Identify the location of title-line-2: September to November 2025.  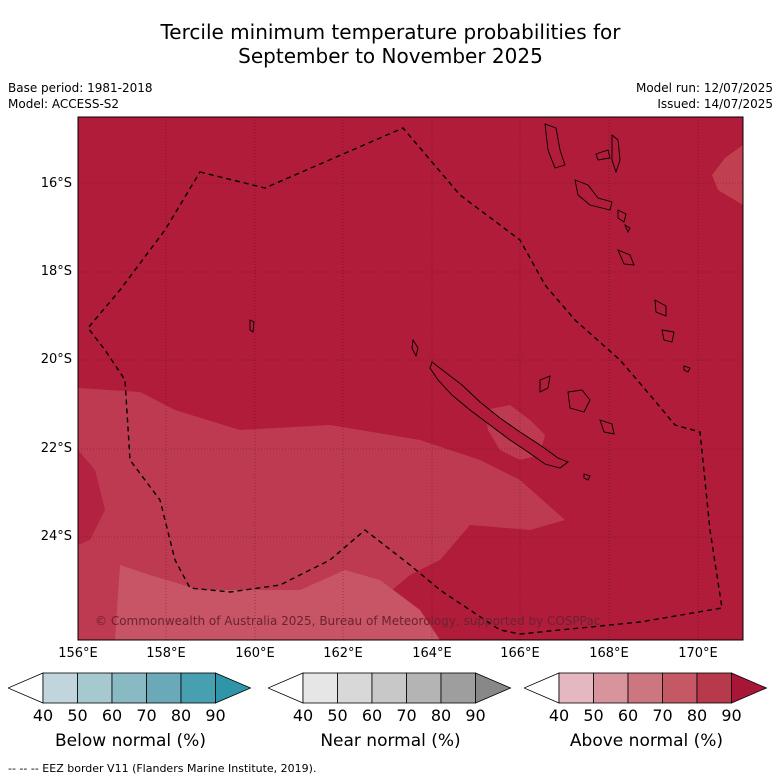
(390, 56).